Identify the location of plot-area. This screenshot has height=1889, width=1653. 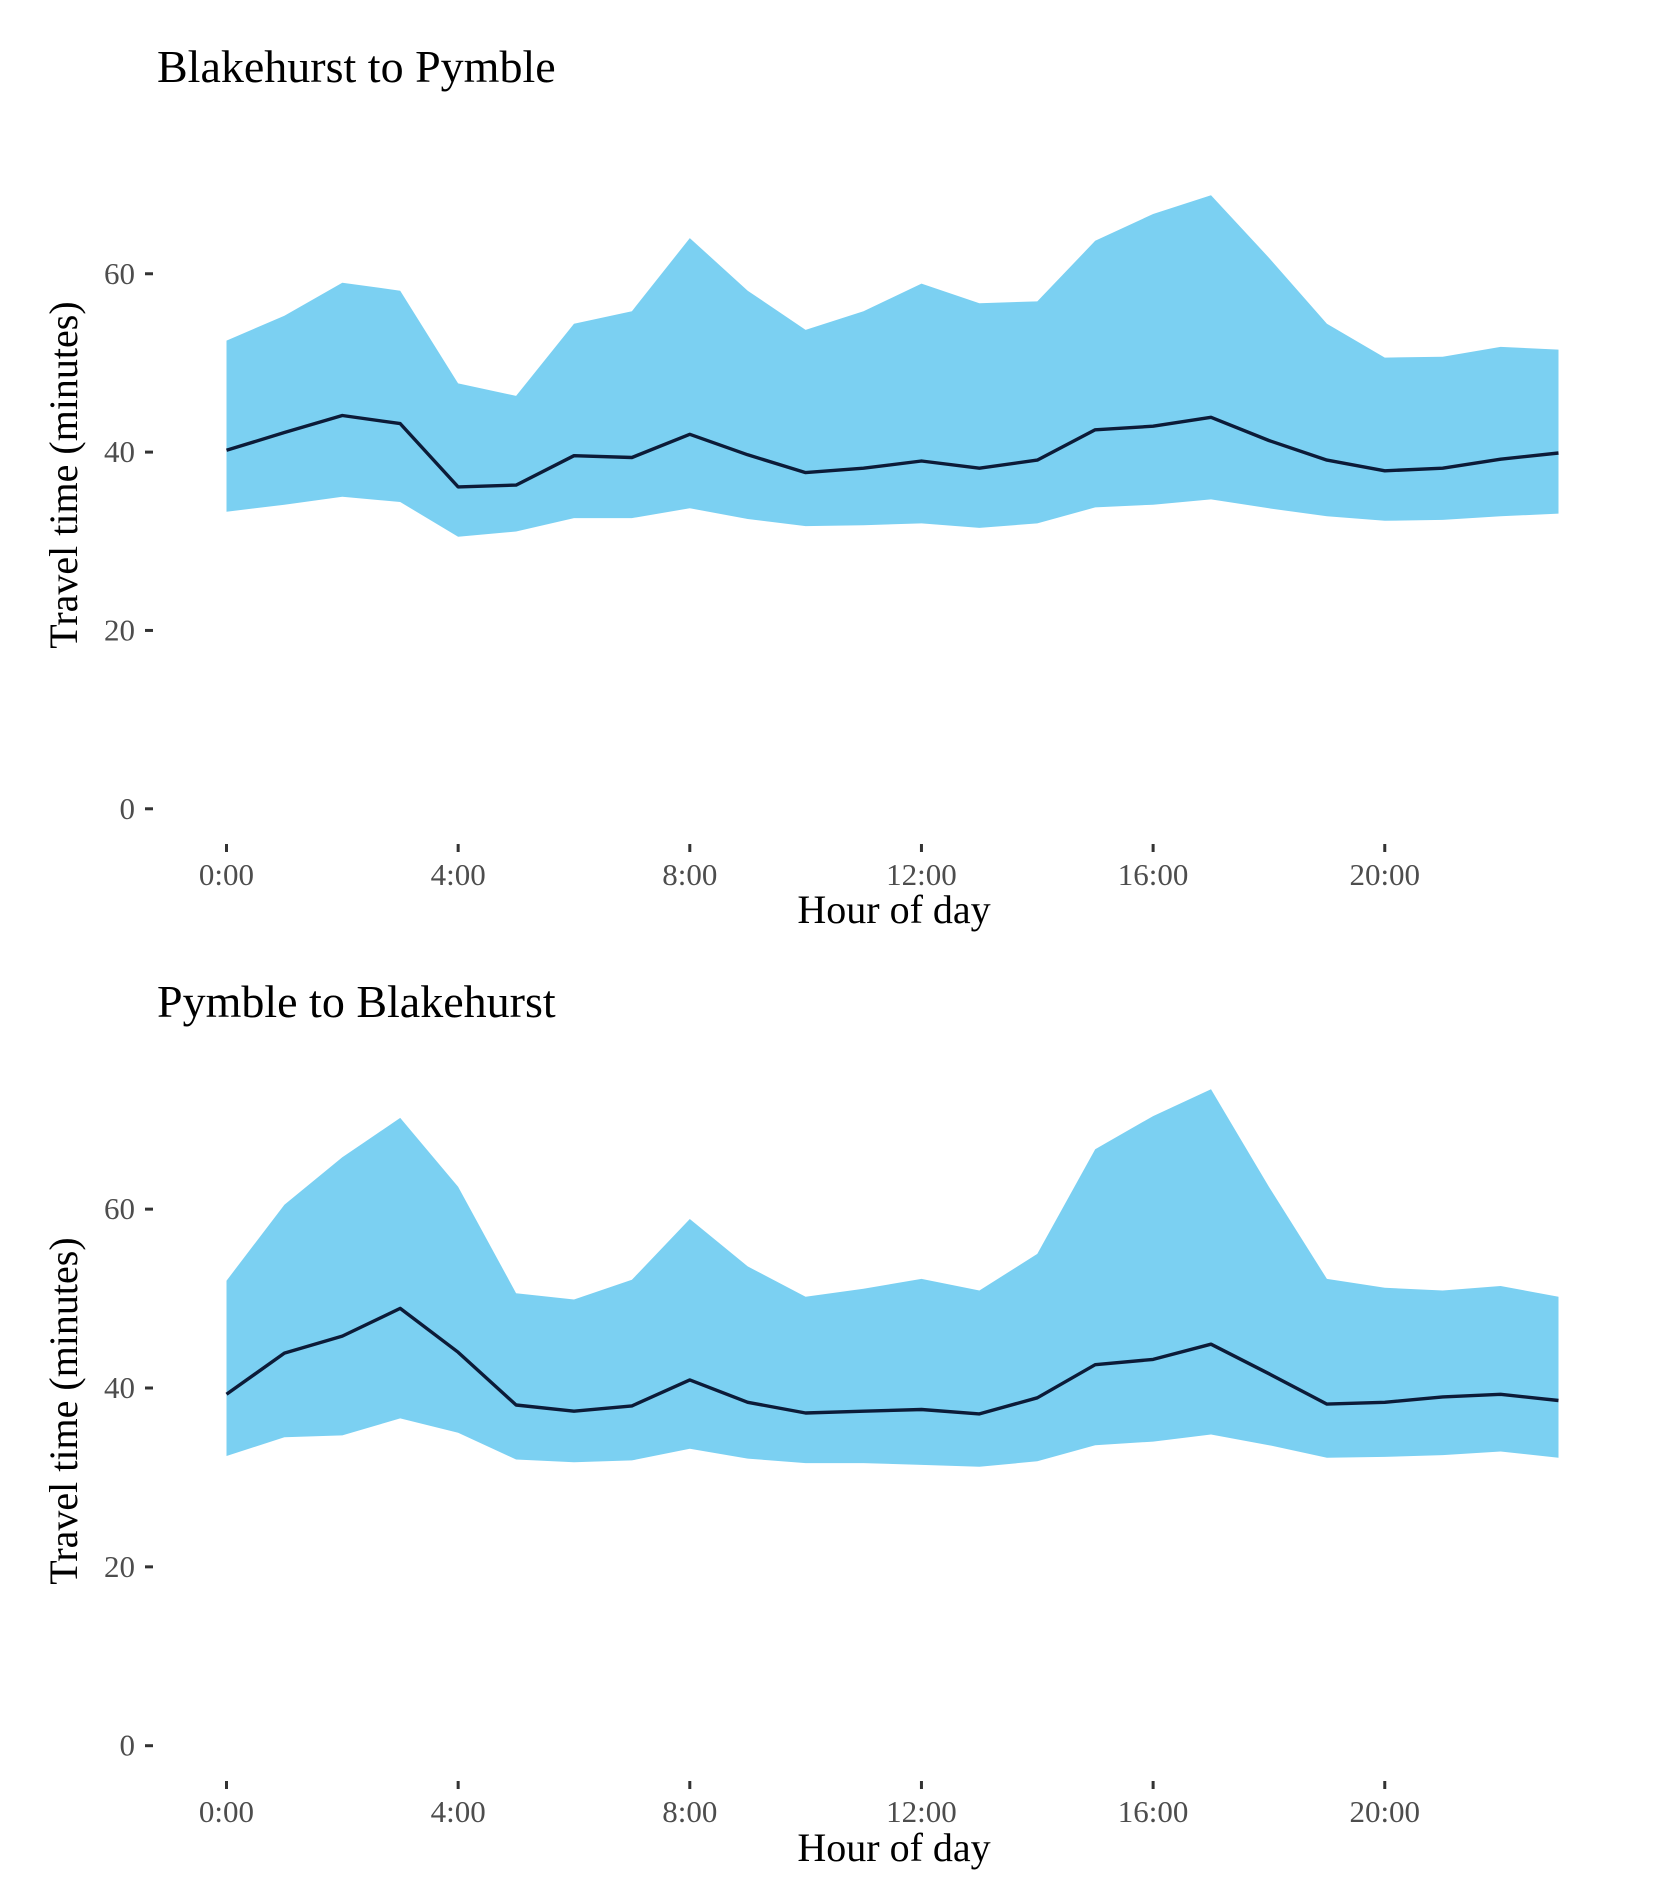
(892, 366).